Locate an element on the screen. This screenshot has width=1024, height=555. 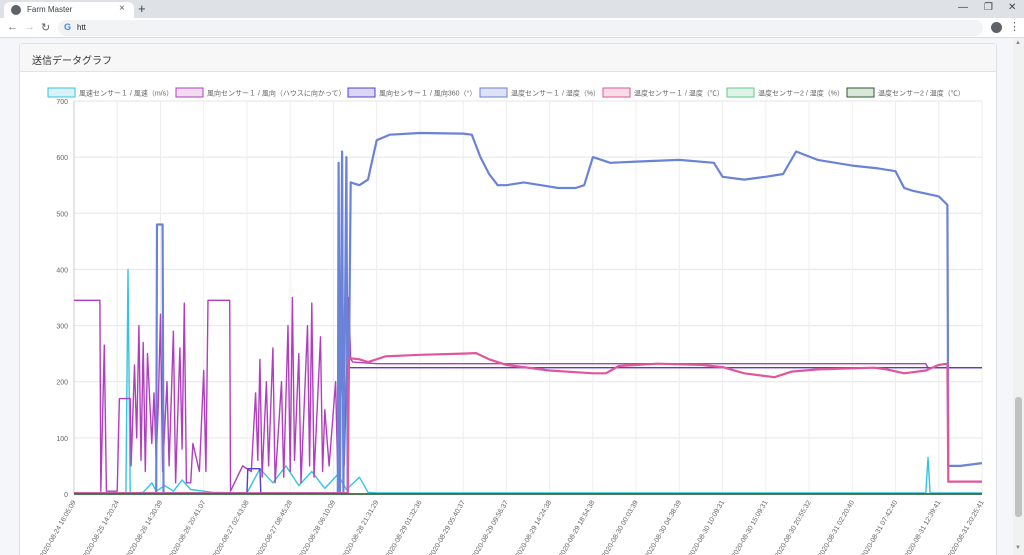
y-tick-label: 100 is located at coordinates (62, 439).